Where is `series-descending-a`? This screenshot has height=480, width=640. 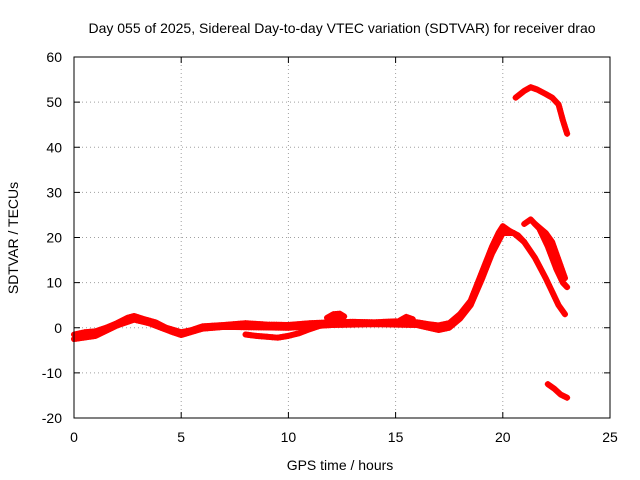
series-descending-a is located at coordinates (539, 273).